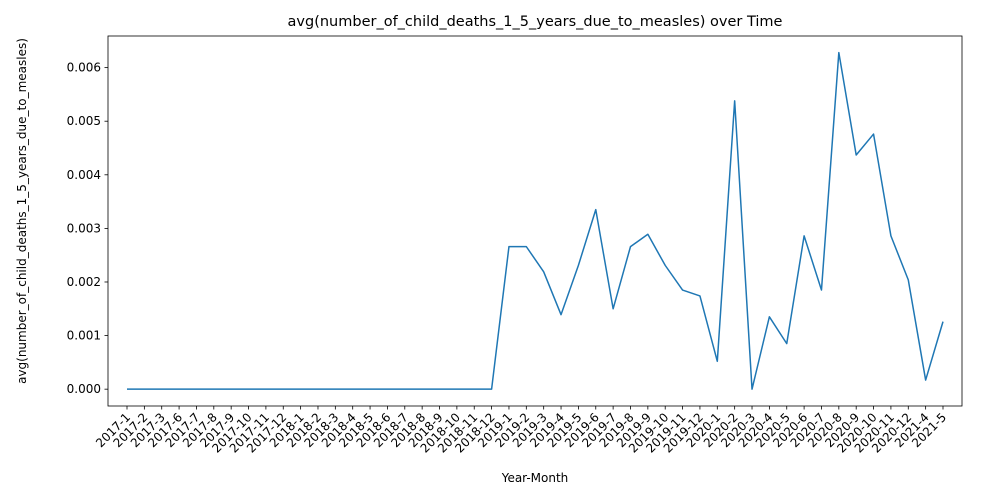  I want to click on y-tick-label: 0.005, so click(84, 121).